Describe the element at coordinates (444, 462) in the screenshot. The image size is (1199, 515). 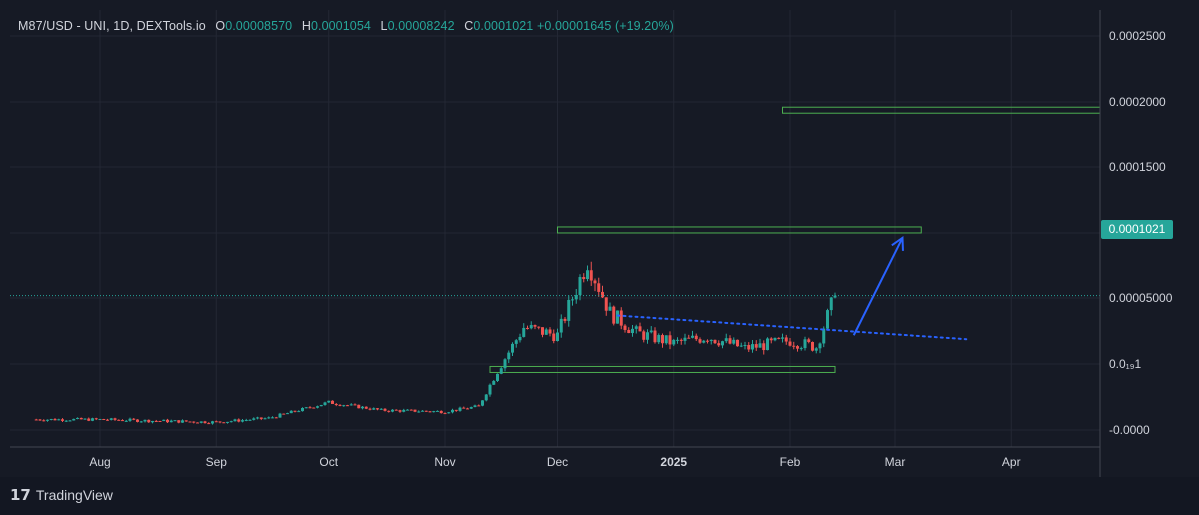
I see `time-tick-label: Nov` at that location.